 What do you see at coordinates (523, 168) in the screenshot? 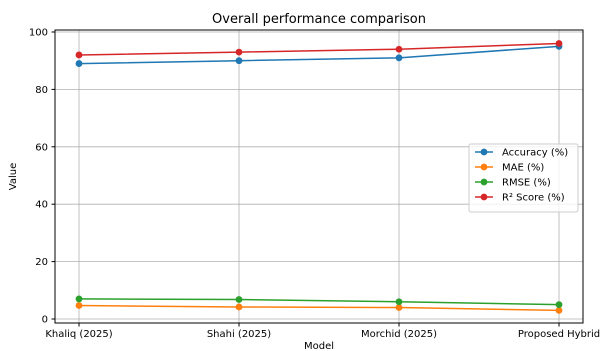
I see `legend-label: MAE (%)` at bounding box center [523, 168].